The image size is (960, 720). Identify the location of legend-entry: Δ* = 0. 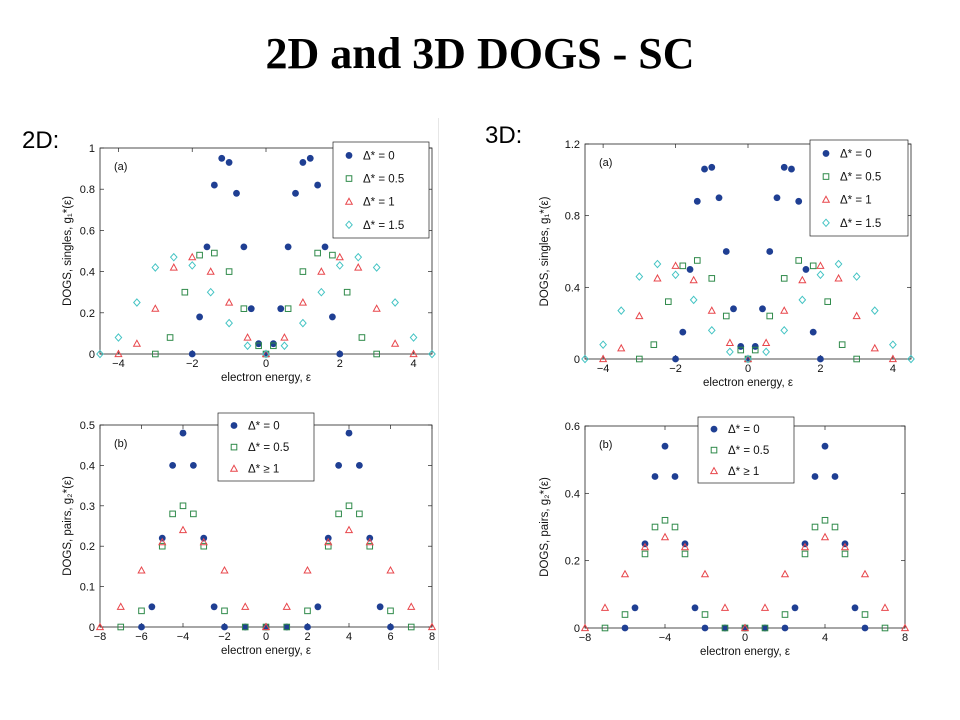
(264, 427).